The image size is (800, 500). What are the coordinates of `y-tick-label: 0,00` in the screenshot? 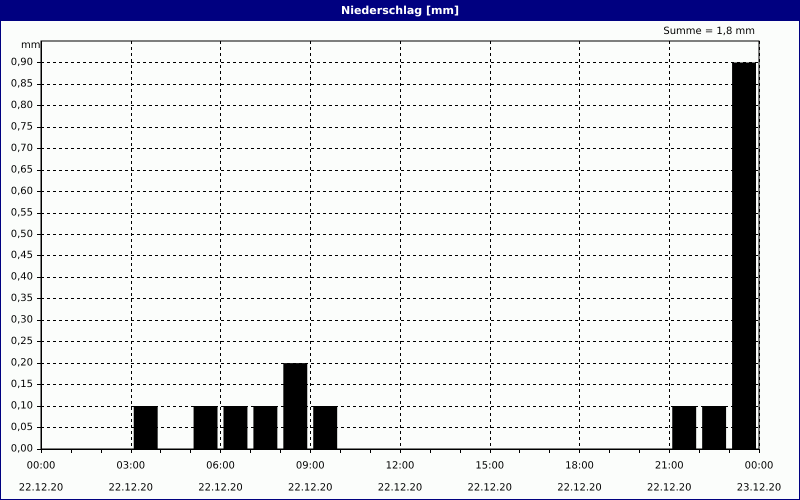 It's located at (21, 449).